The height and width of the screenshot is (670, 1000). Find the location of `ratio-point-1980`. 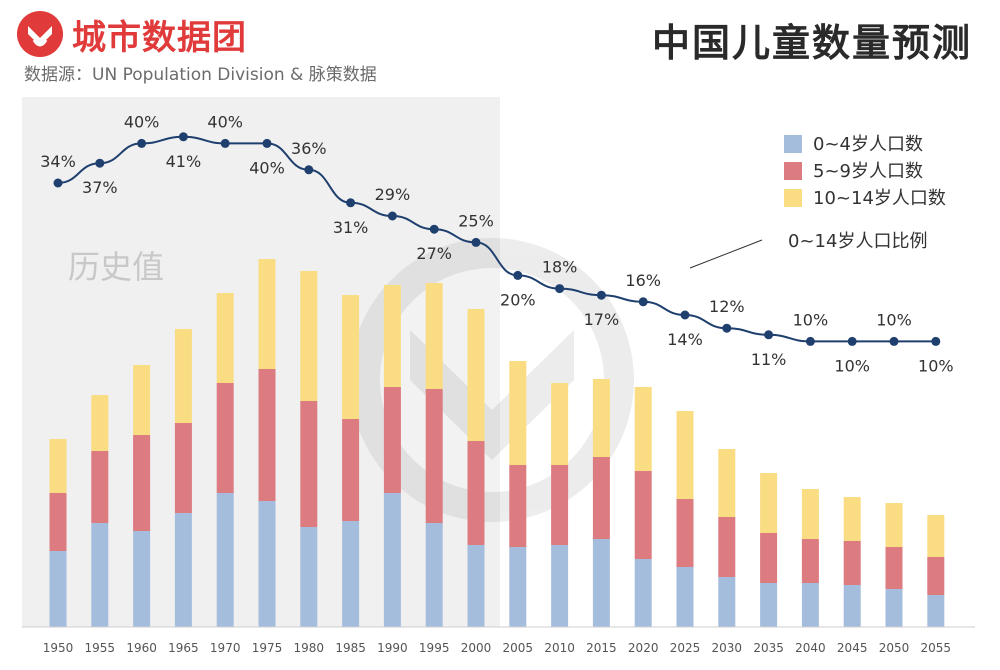

ratio-point-1980 is located at coordinates (309, 170).